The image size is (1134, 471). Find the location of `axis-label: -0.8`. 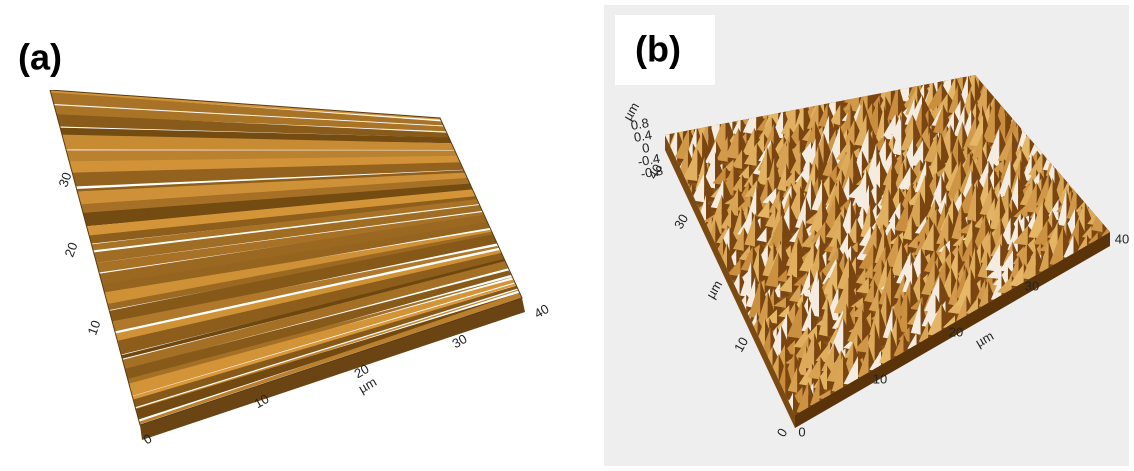

axis-label: -0.8 is located at coordinates (651, 172).